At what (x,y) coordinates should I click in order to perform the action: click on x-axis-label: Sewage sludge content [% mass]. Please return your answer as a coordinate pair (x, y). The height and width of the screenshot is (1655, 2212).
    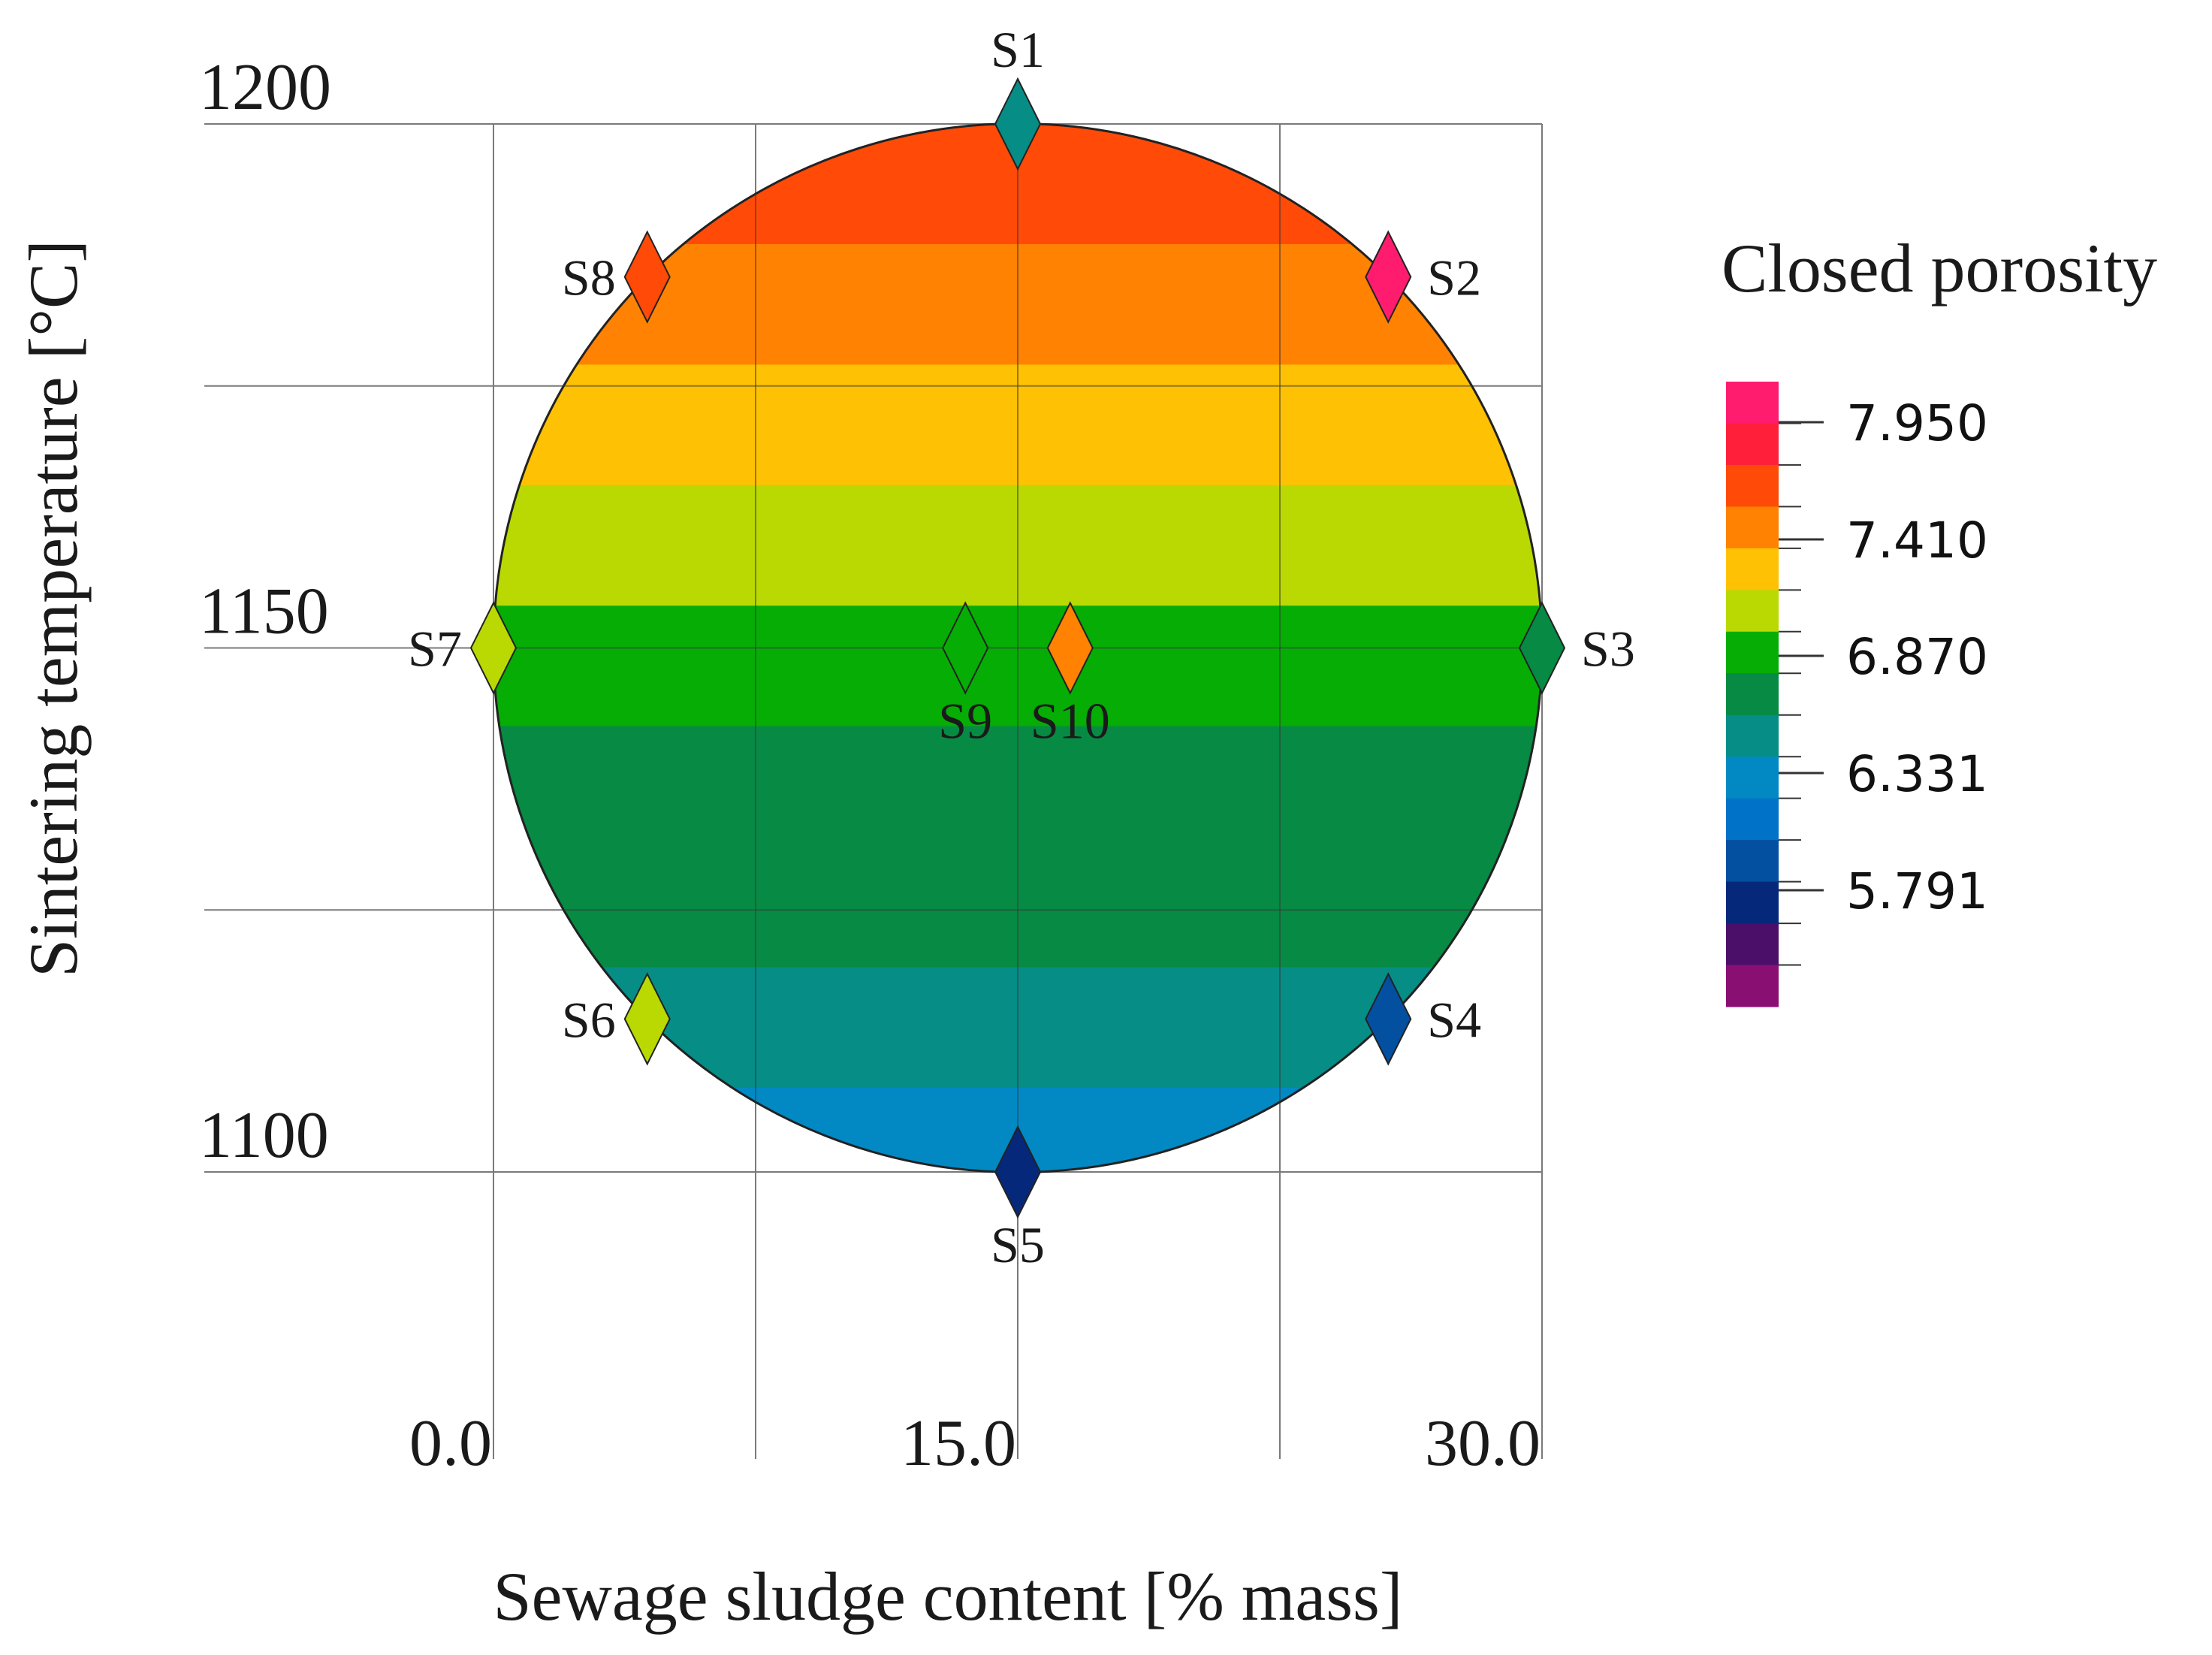
    Looking at the image, I should click on (947, 1596).